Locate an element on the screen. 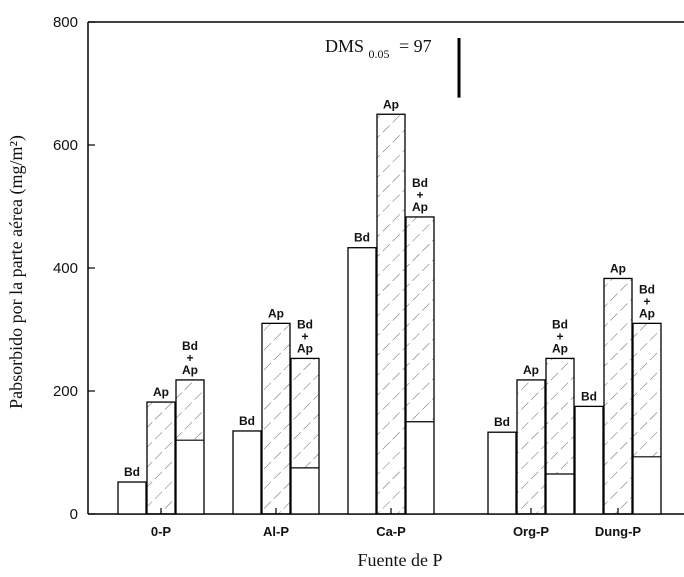  category-label: Dung-P is located at coordinates (618, 531).